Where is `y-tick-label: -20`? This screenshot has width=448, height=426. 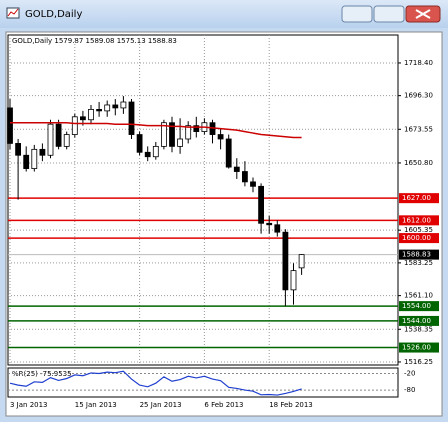 y-tick-label: -20 is located at coordinates (409, 374).